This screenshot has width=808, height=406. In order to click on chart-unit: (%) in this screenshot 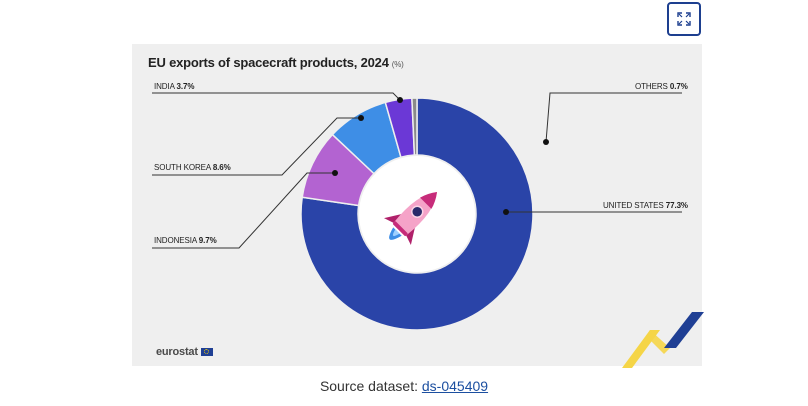, I will do `click(397, 64)`.